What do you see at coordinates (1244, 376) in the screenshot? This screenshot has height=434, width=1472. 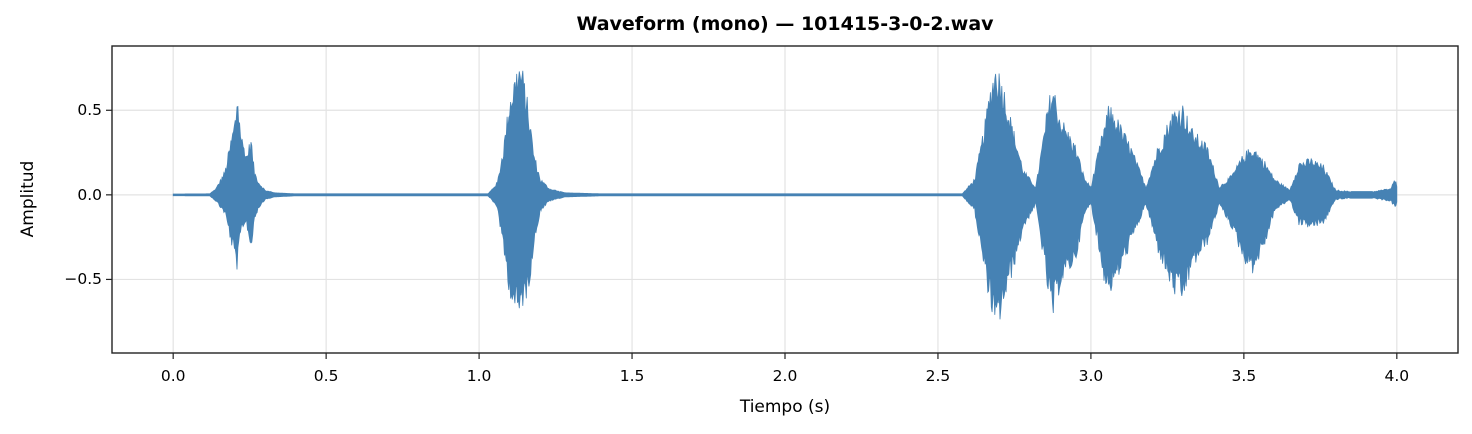 I see `x-tick-label: 3.5` at bounding box center [1244, 376].